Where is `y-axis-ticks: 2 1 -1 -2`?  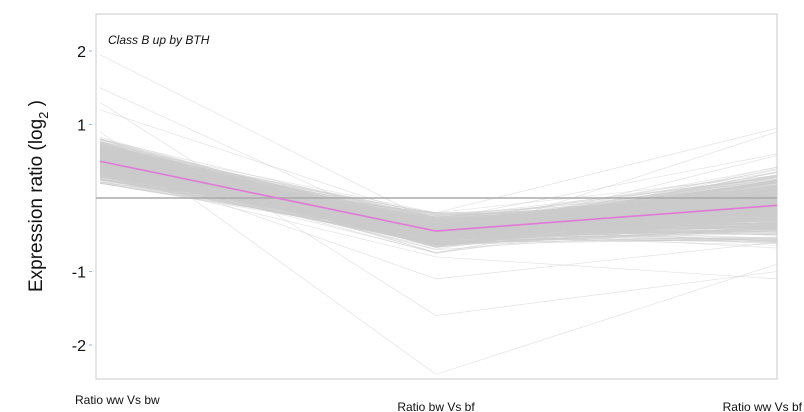 y-axis-ticks: 2 1 -1 -2 is located at coordinates (82, 199).